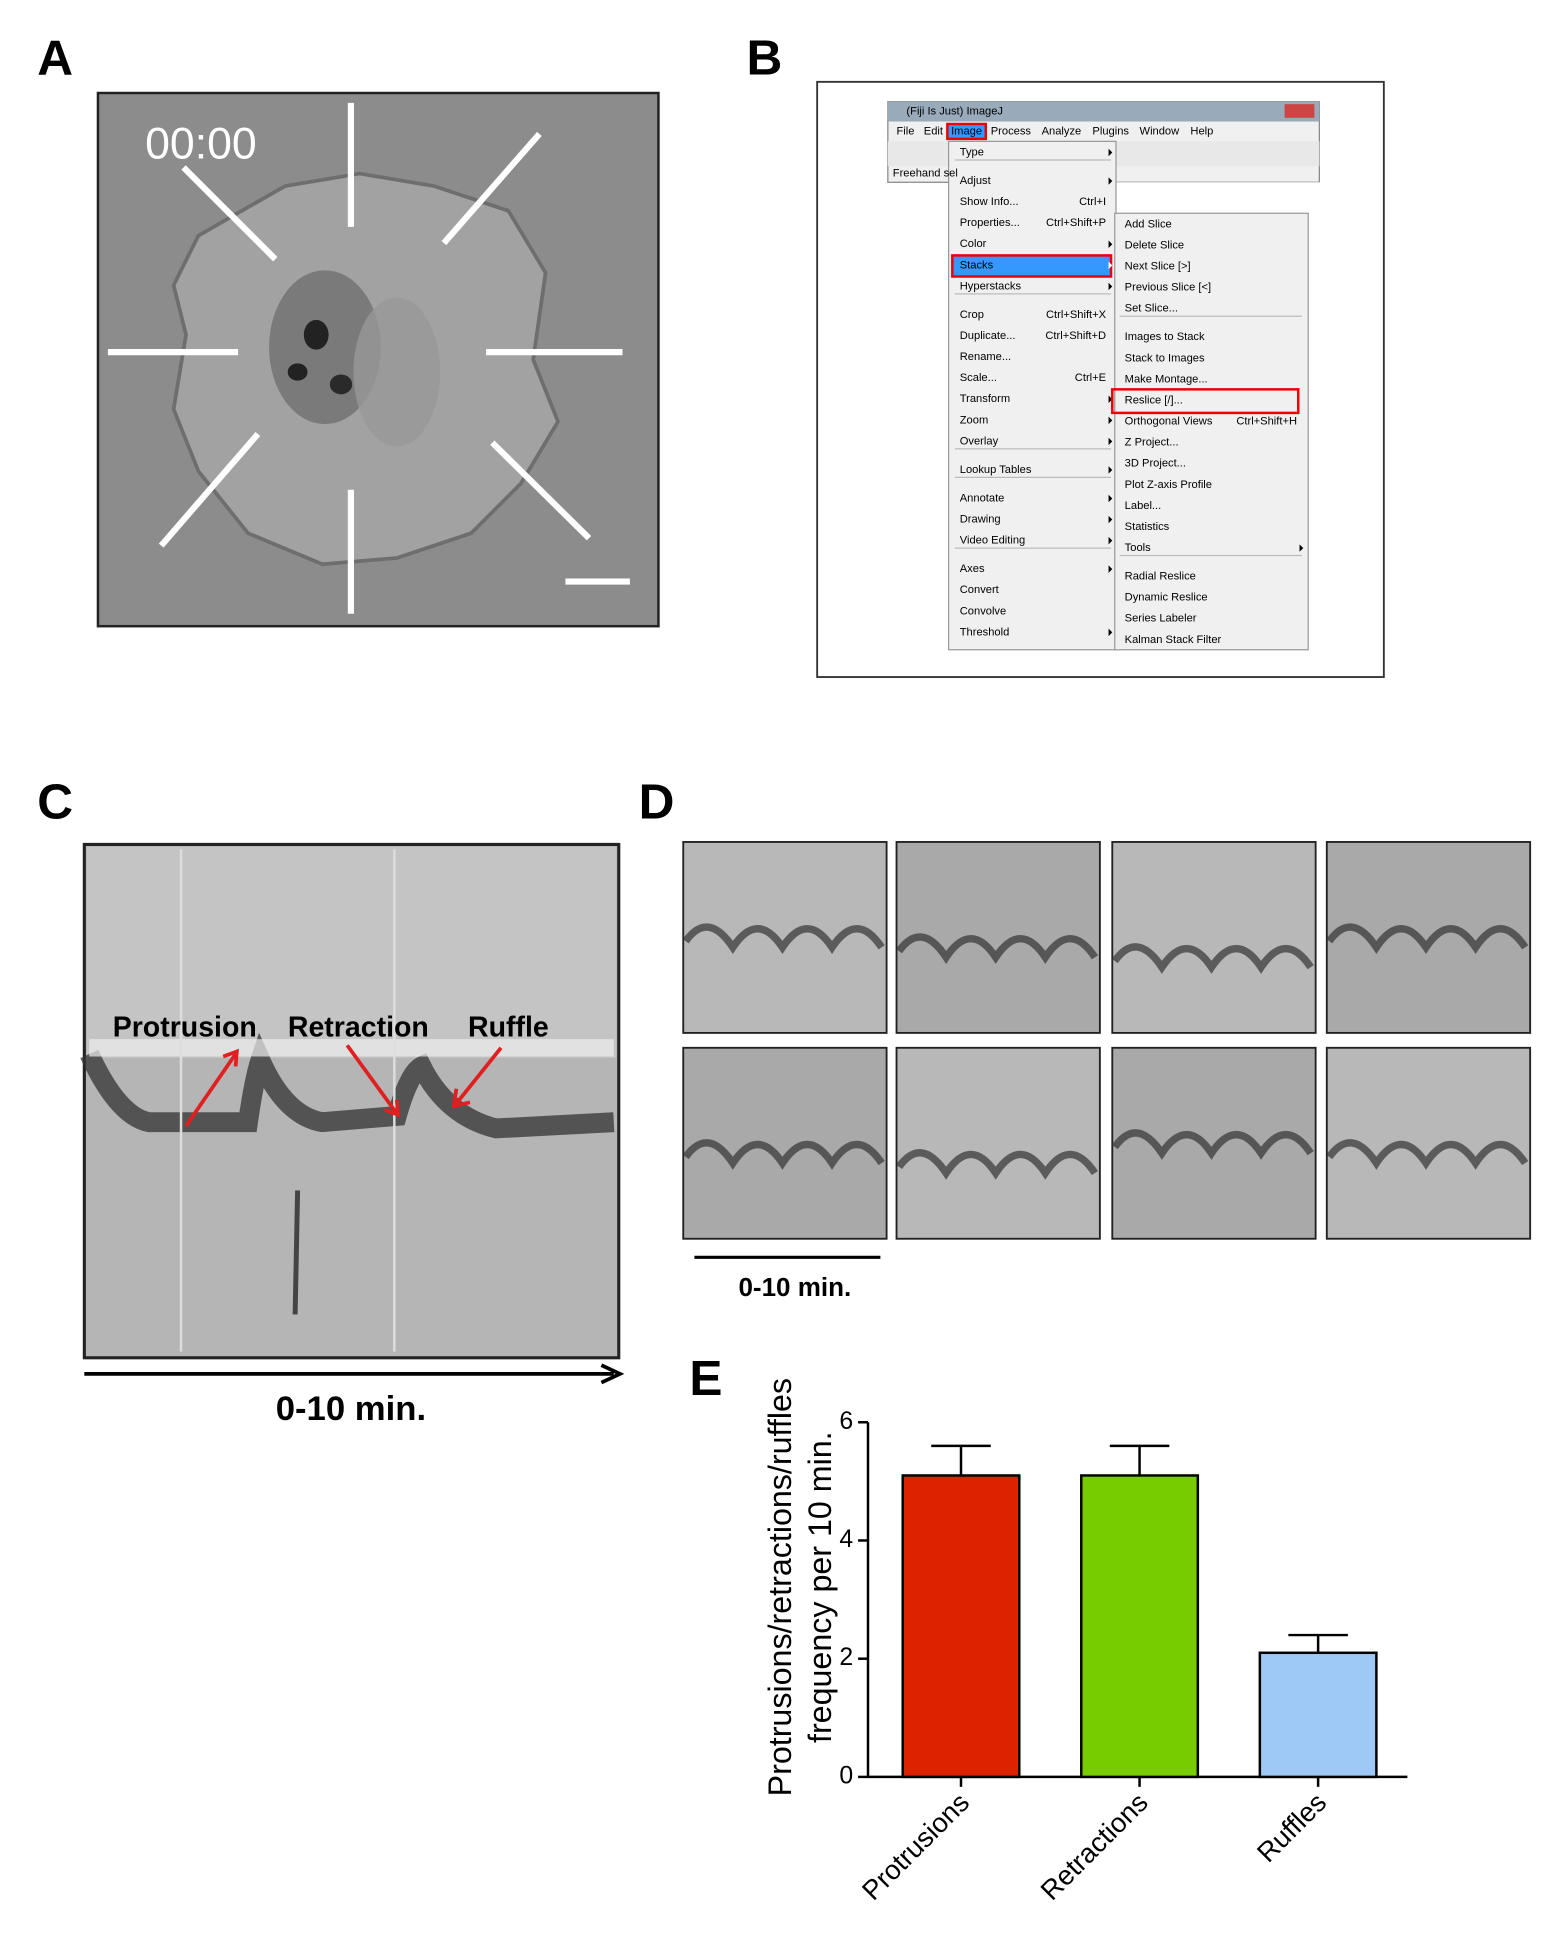  Describe the element at coordinates (185, 1028) in the screenshot. I see `annotation: Protrusion` at that location.